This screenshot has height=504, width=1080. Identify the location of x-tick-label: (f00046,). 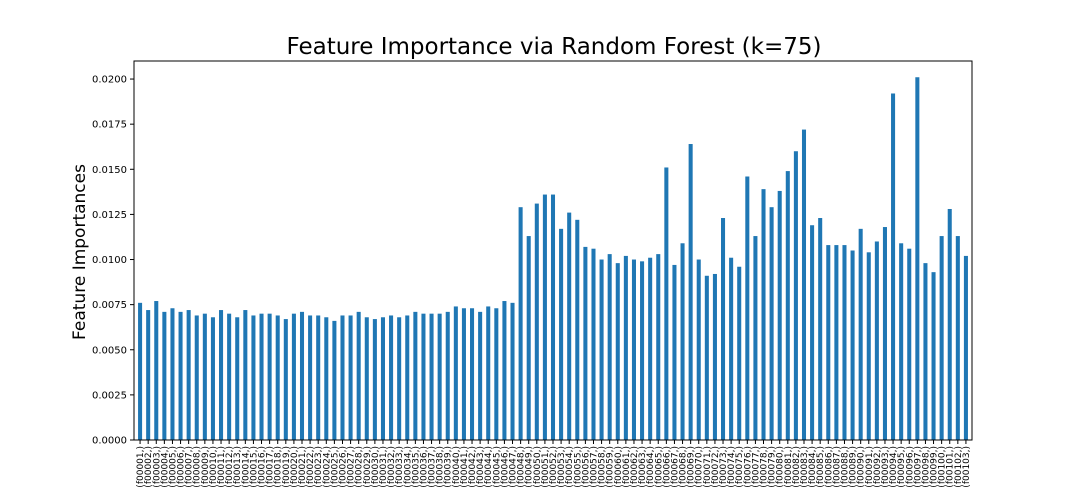
(505, 467).